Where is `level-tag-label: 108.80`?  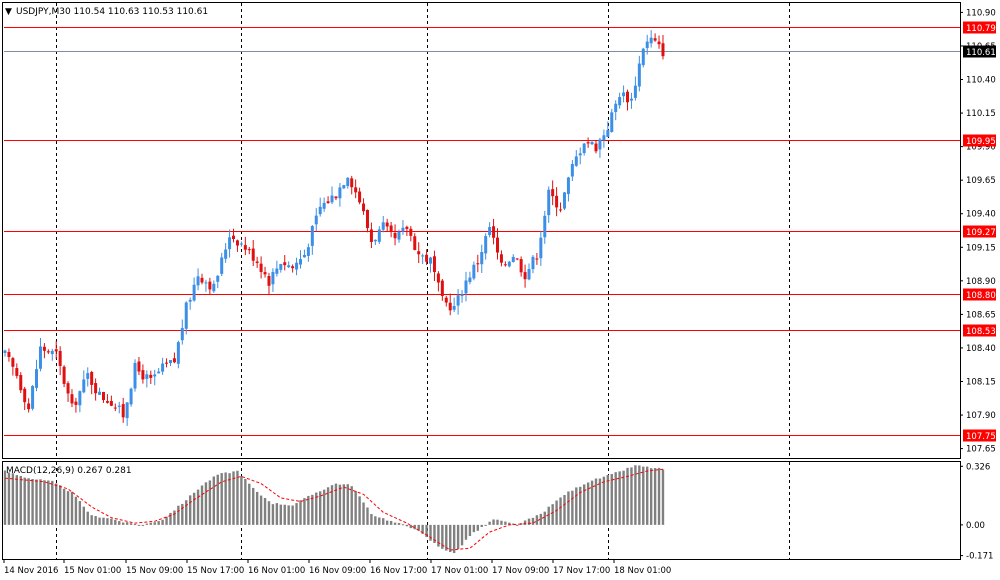 level-tag-label: 108.80 is located at coordinates (981, 296).